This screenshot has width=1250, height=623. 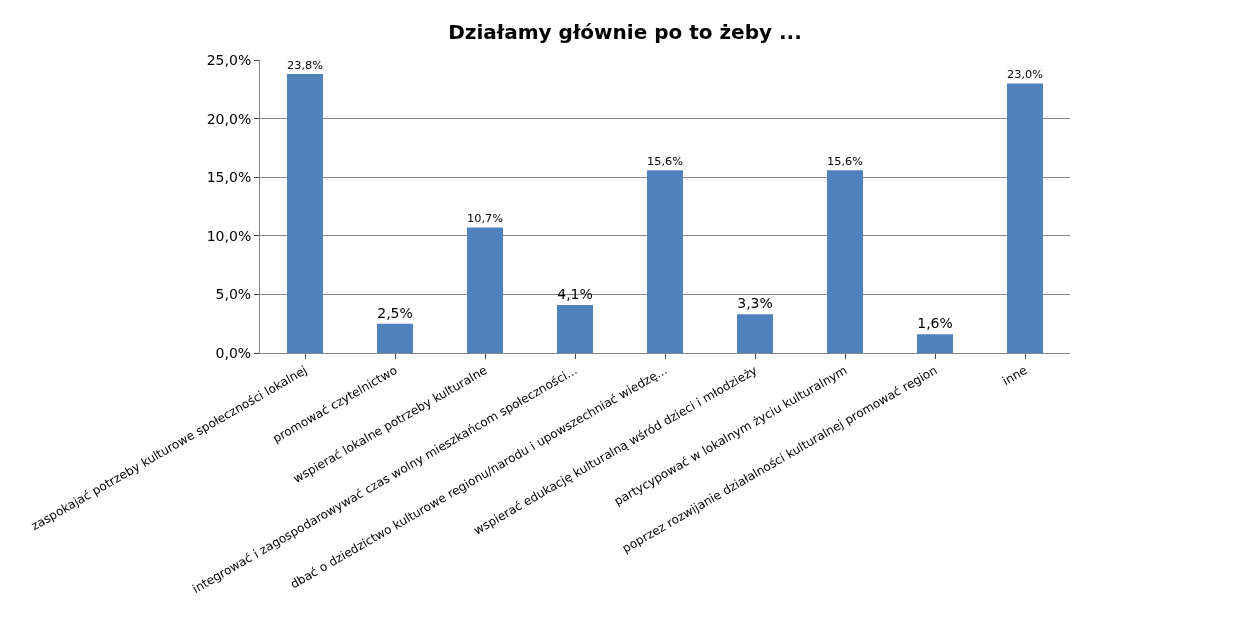 I want to click on data-label: 23,8%, so click(x=305, y=64).